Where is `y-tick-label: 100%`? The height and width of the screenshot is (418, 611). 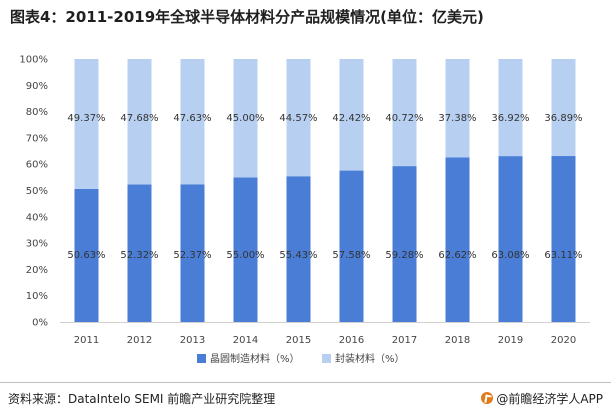
y-tick-label: 100% is located at coordinates (33, 60).